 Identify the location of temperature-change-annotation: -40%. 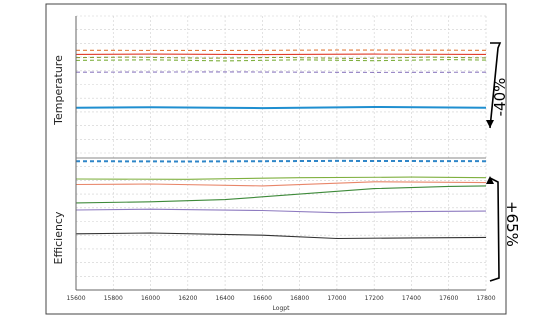
(497, 85).